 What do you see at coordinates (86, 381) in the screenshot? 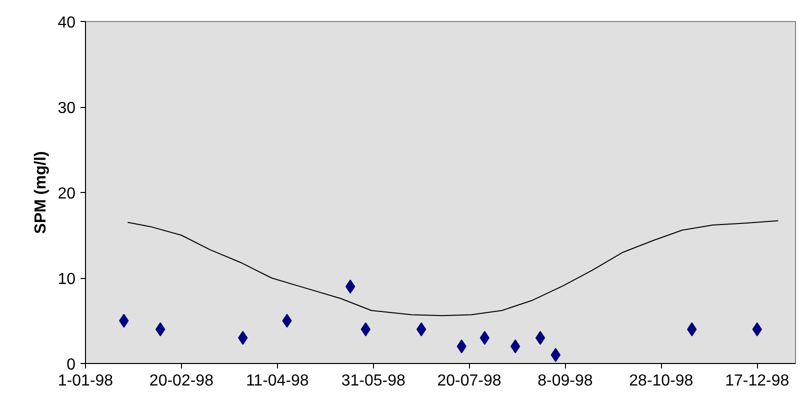
I see `x-tick-label: 1-01-98` at bounding box center [86, 381].